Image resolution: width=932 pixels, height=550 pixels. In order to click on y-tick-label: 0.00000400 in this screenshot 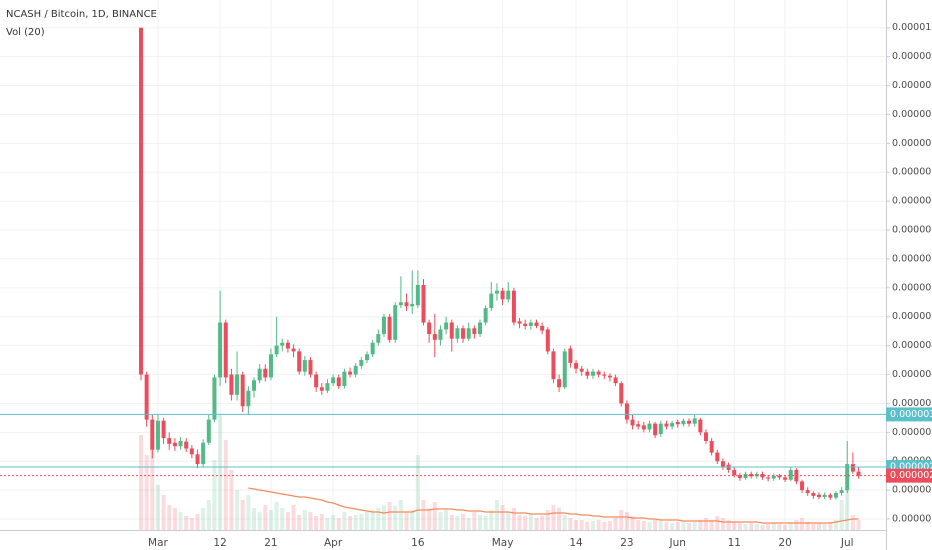, I will do `click(912, 374)`.